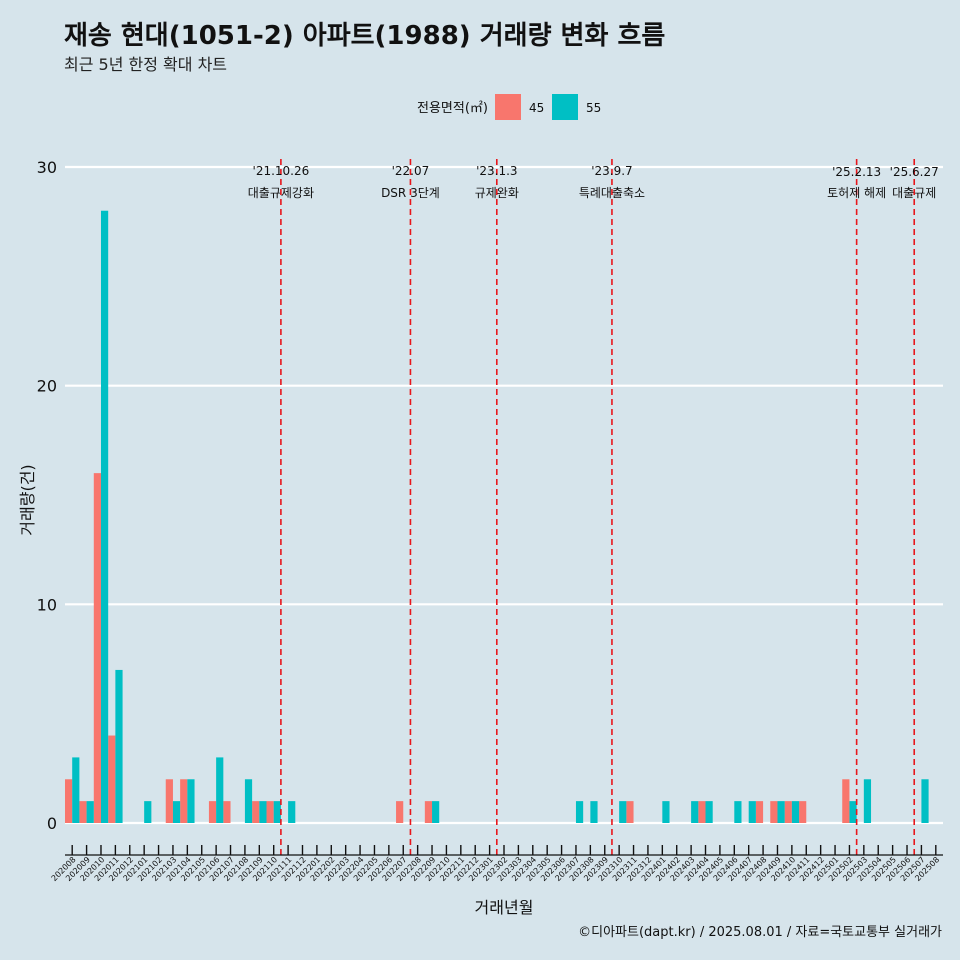 The image size is (960, 960). Describe the element at coordinates (914, 193) in the screenshot. I see `event-label: 대출규제` at that location.